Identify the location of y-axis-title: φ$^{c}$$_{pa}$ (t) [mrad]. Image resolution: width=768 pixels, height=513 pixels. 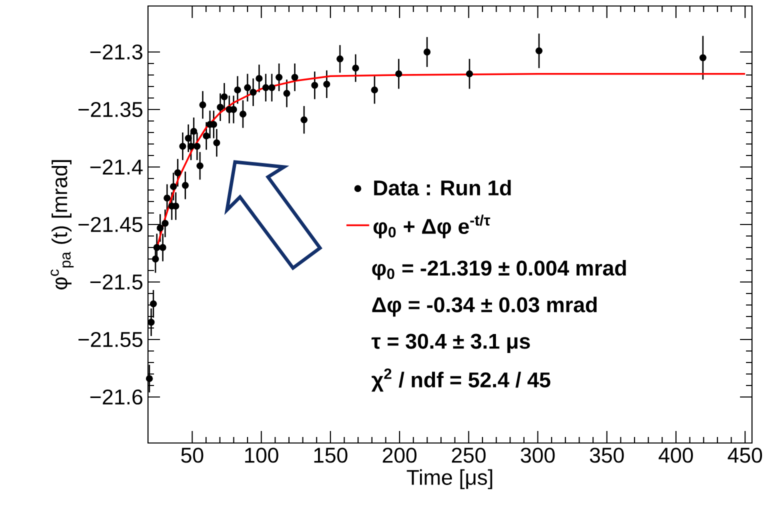
(62, 225).